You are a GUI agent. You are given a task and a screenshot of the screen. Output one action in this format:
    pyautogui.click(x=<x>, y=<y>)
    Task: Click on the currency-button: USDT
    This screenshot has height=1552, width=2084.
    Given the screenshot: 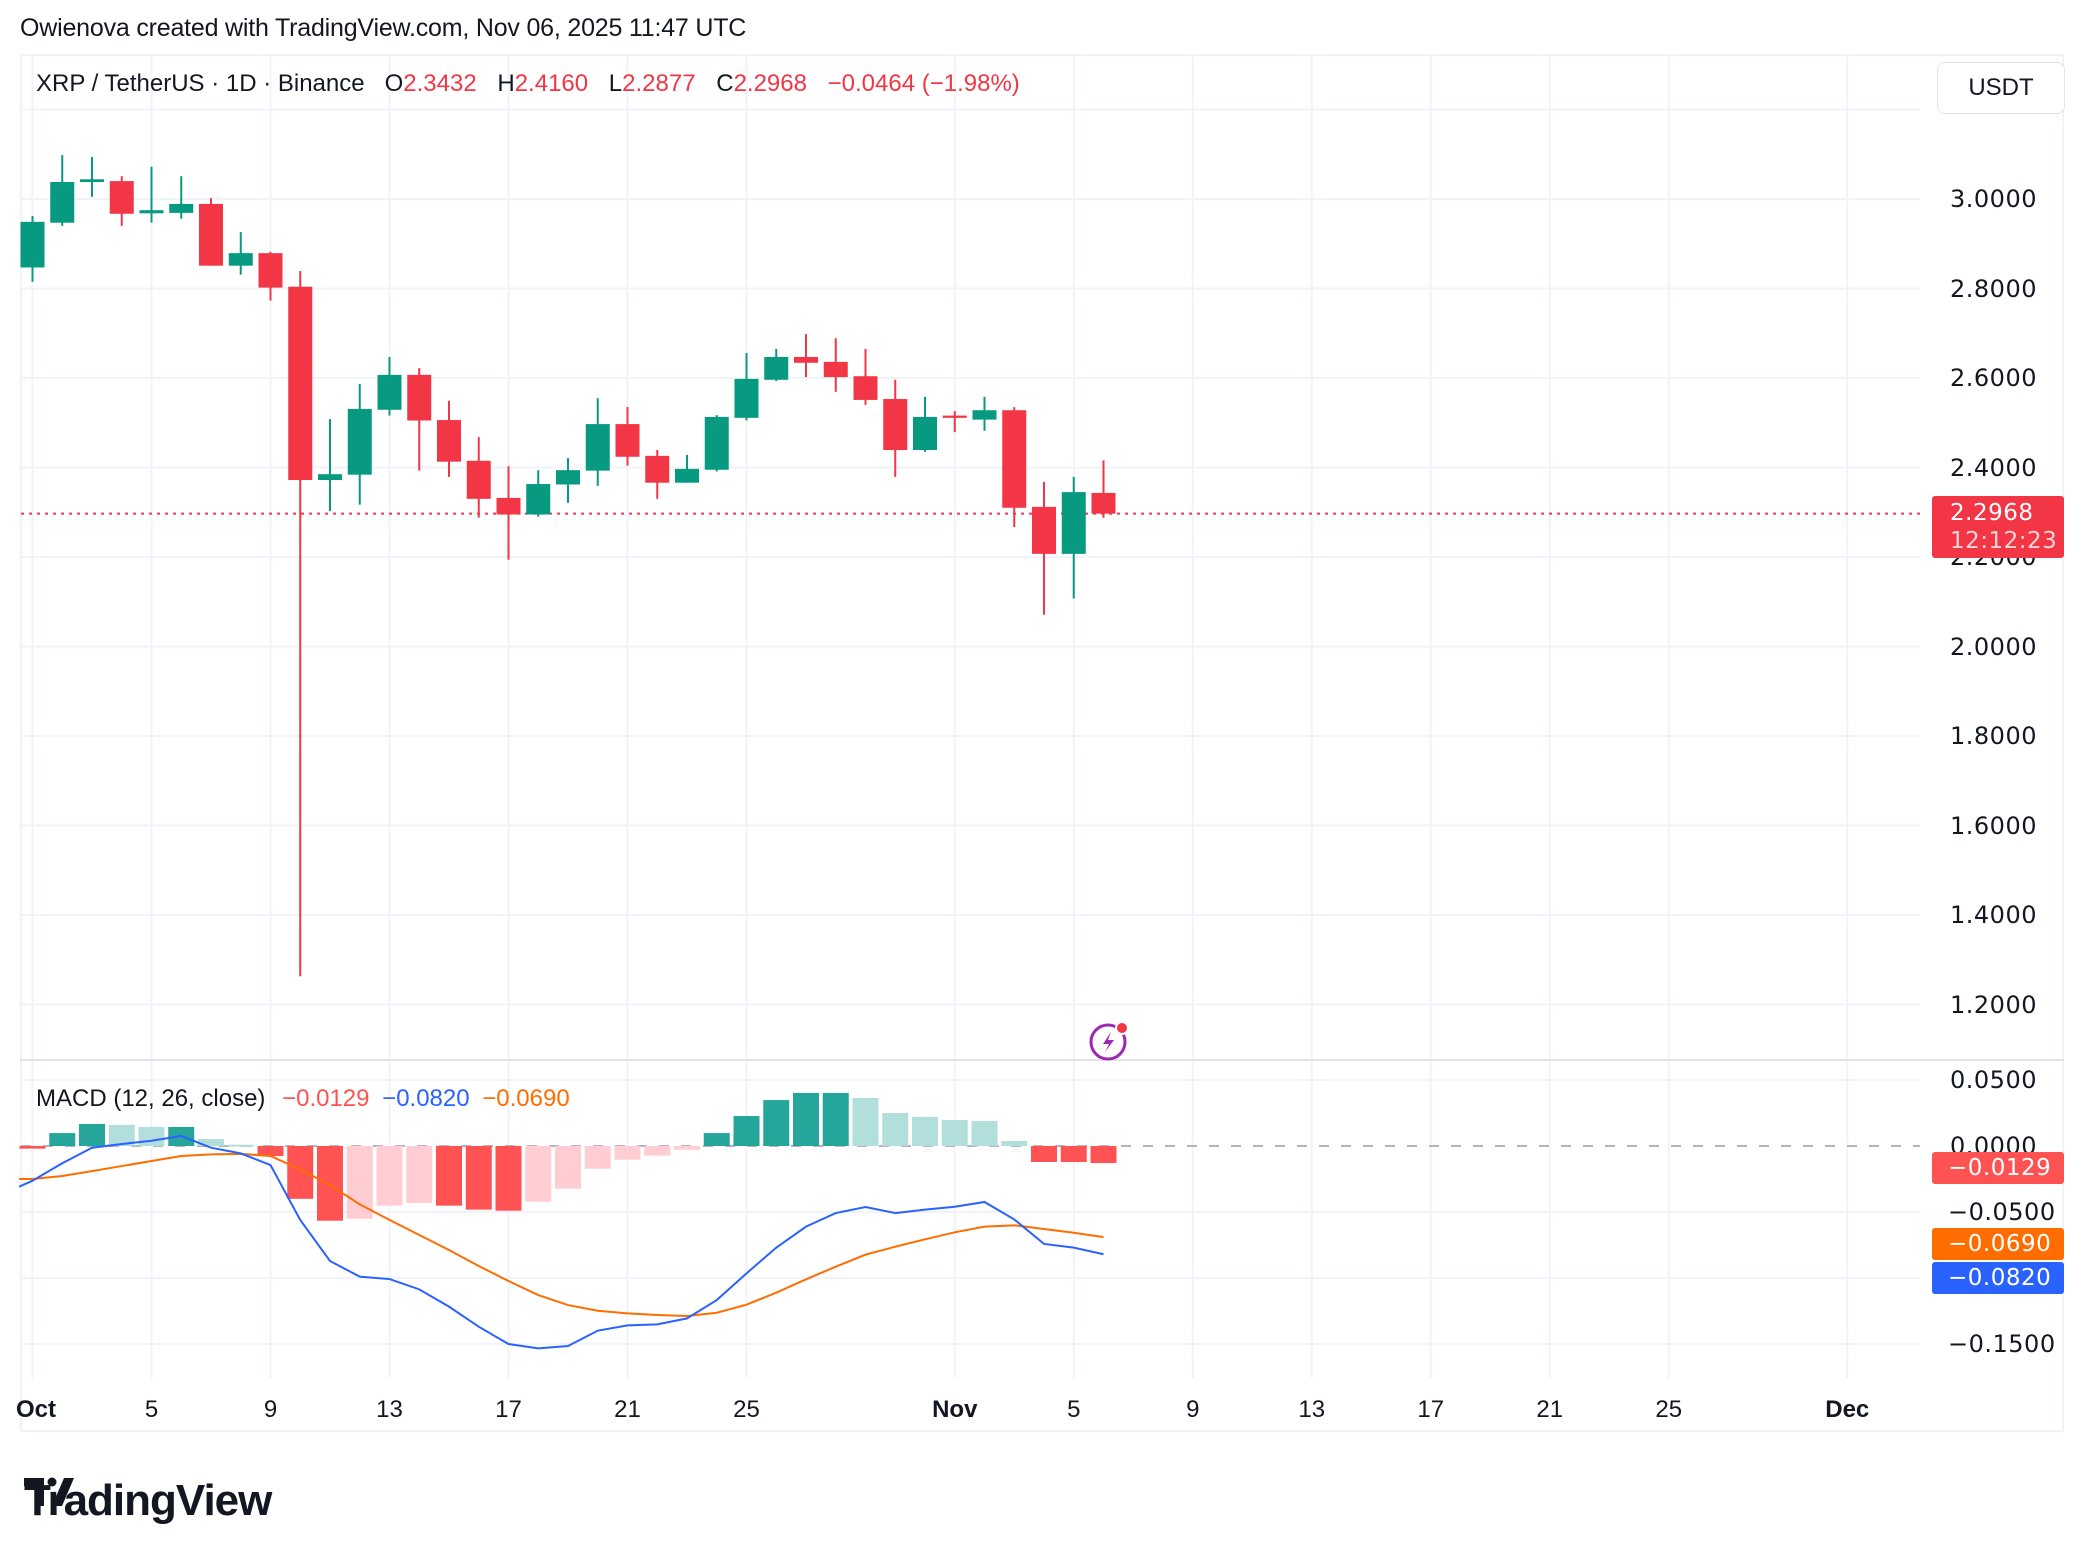 What is the action you would take?
    pyautogui.click(x=2001, y=88)
    